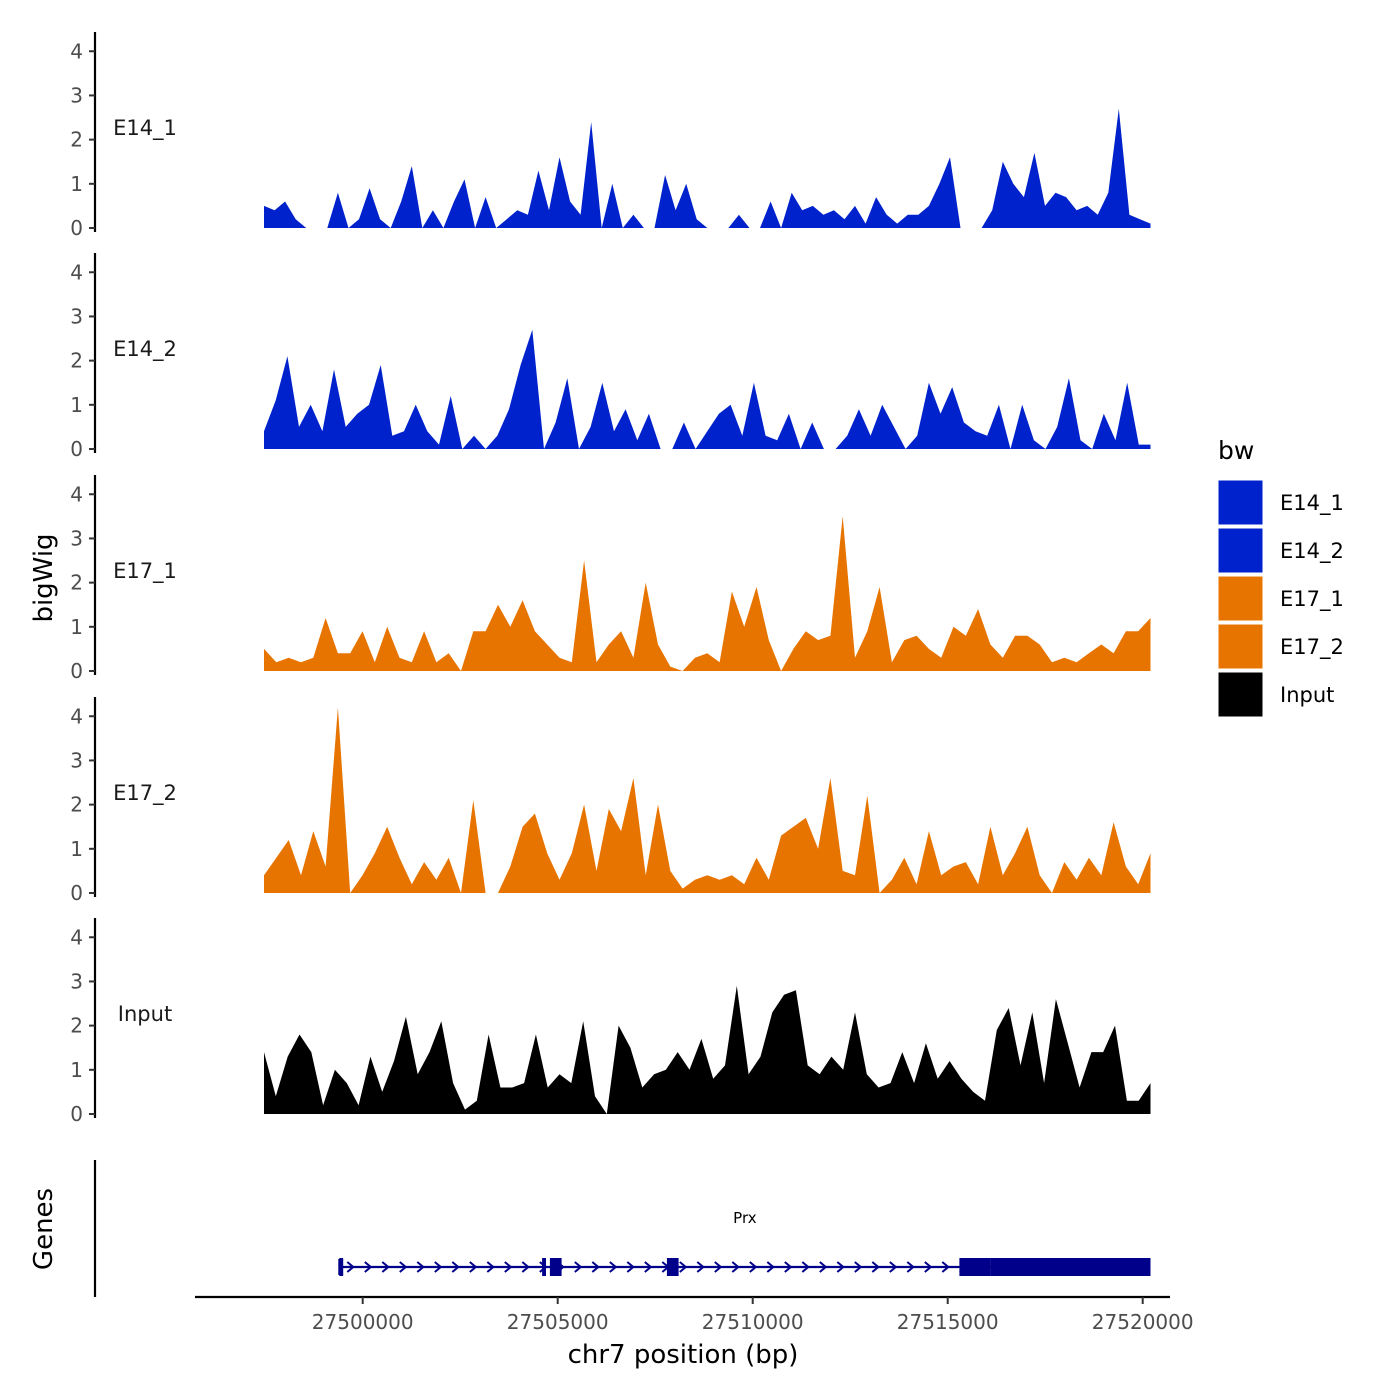  I want to click on track-label: E14_2, so click(145, 349).